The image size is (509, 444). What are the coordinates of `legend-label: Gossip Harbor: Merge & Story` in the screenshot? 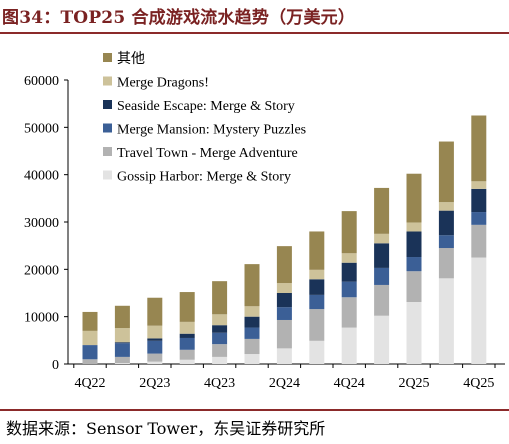 It's located at (204, 177).